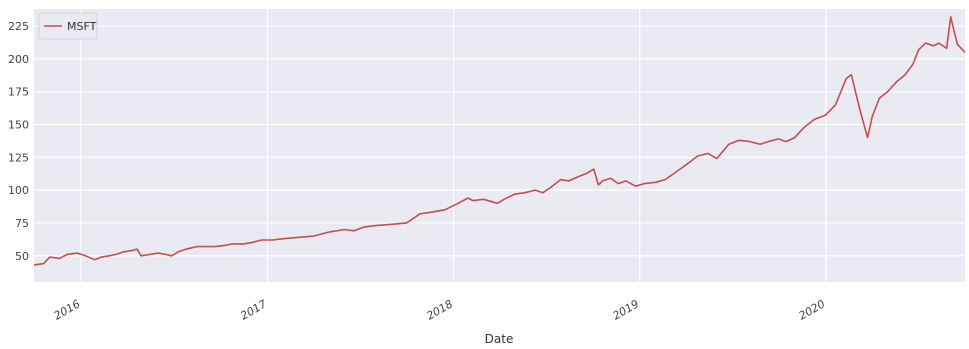 The image size is (969, 349). I want to click on y-tick-label: 175, so click(18, 92).